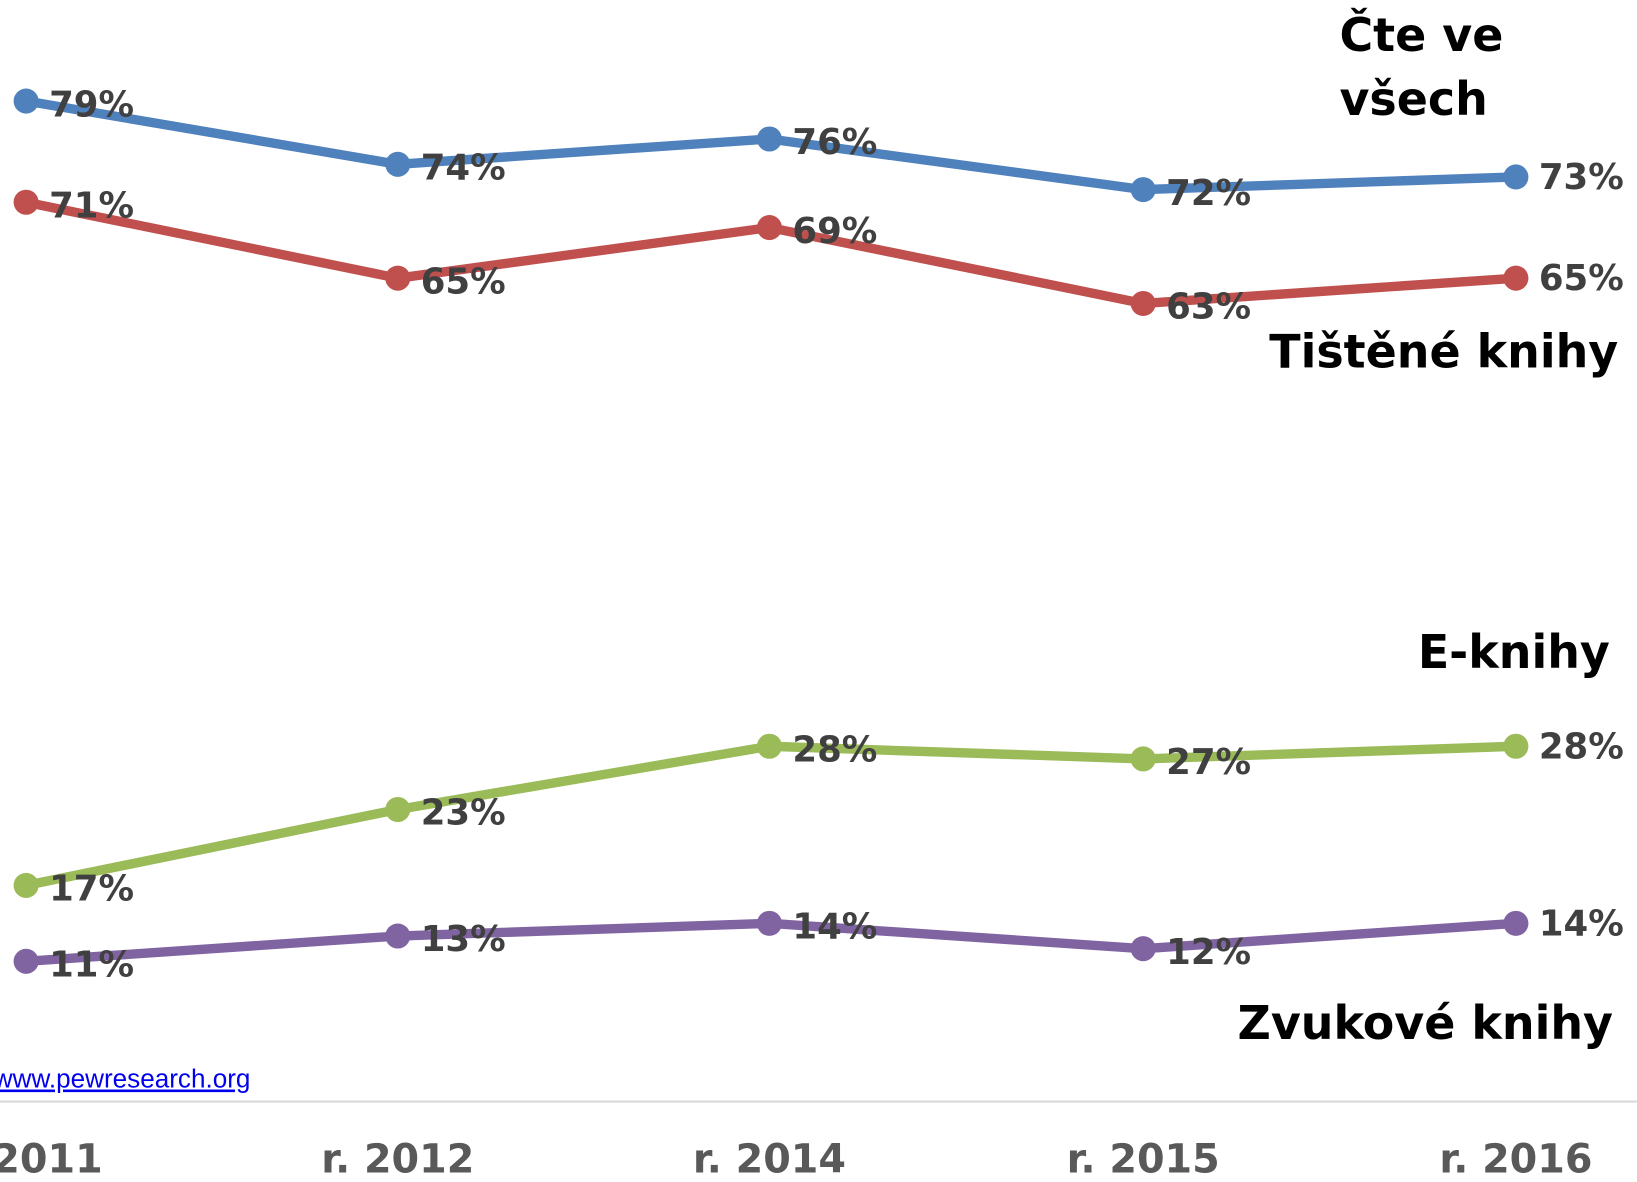 This screenshot has height=1182, width=1637. What do you see at coordinates (834, 142) in the screenshot?
I see `data-label: 76%` at bounding box center [834, 142].